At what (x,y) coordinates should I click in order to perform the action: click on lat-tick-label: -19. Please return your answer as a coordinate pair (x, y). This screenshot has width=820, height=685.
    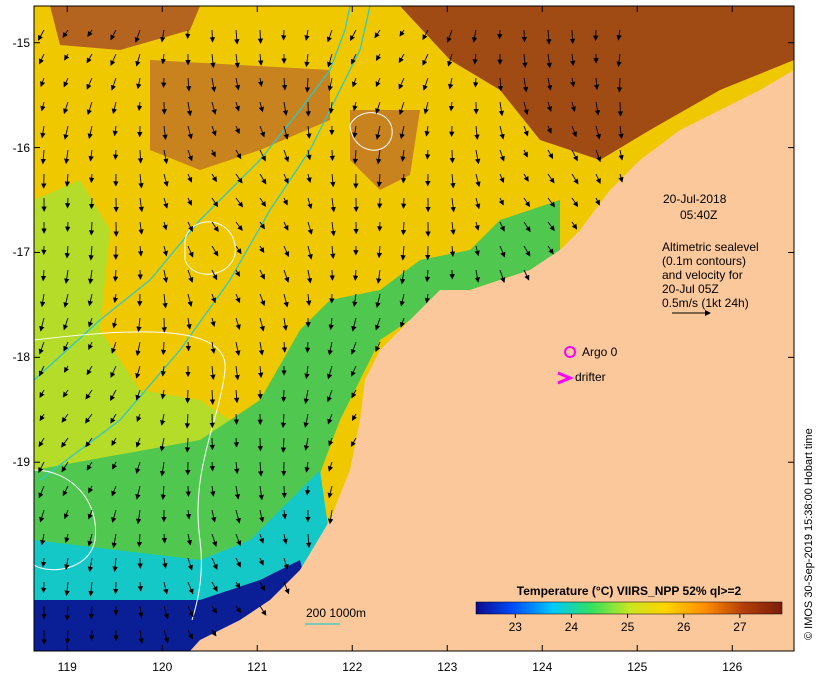
    Looking at the image, I should click on (17, 462).